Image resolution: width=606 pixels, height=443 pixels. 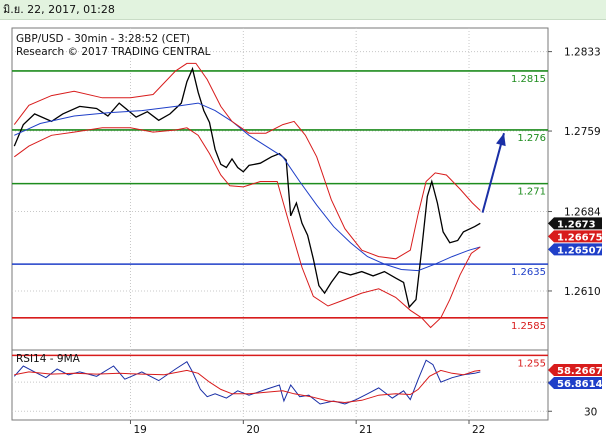 I want to click on timestamp: มิ.ย. 22, 2017, 01:28, so click(x=59, y=9).